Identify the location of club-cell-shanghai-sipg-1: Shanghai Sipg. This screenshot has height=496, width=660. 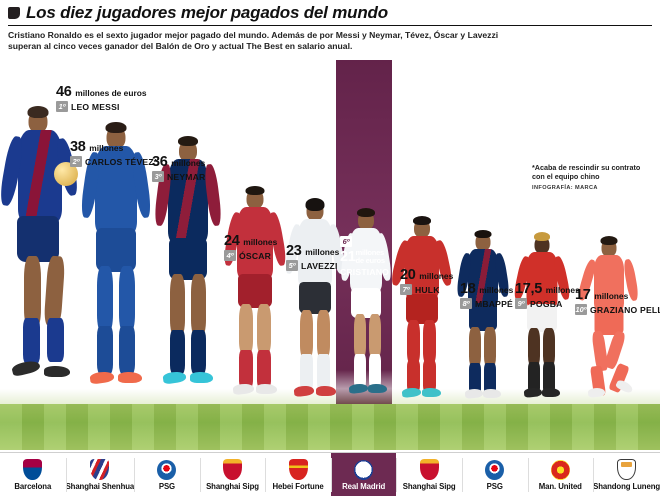
(232, 474).